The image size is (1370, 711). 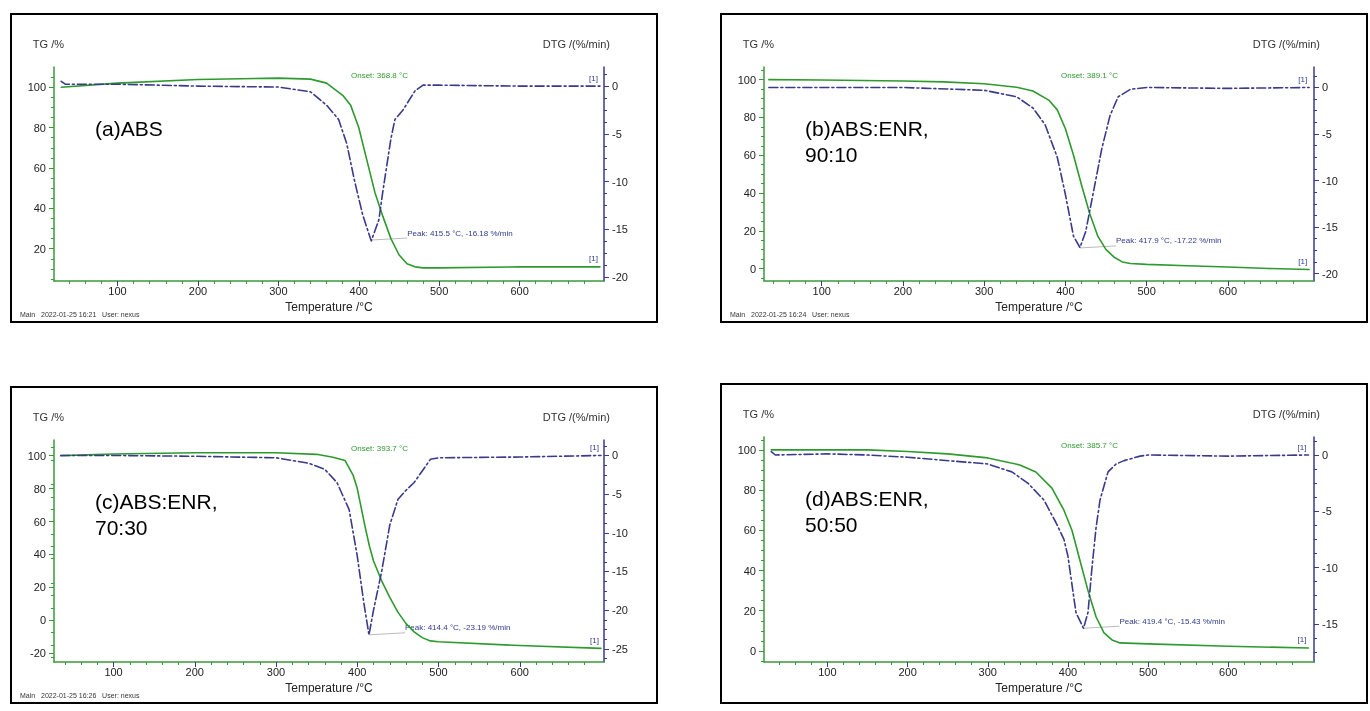 What do you see at coordinates (129, 128) in the screenshot?
I see `text: (a)ABS` at bounding box center [129, 128].